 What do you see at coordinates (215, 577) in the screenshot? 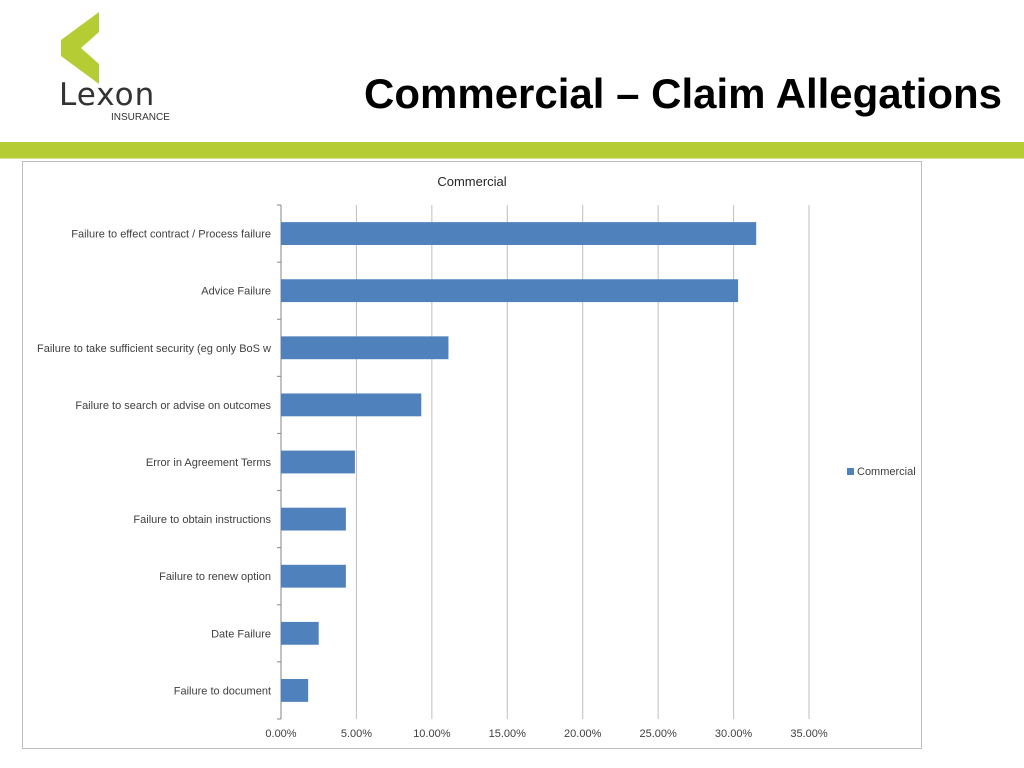
I see `category-label: Failure to renew option` at bounding box center [215, 577].